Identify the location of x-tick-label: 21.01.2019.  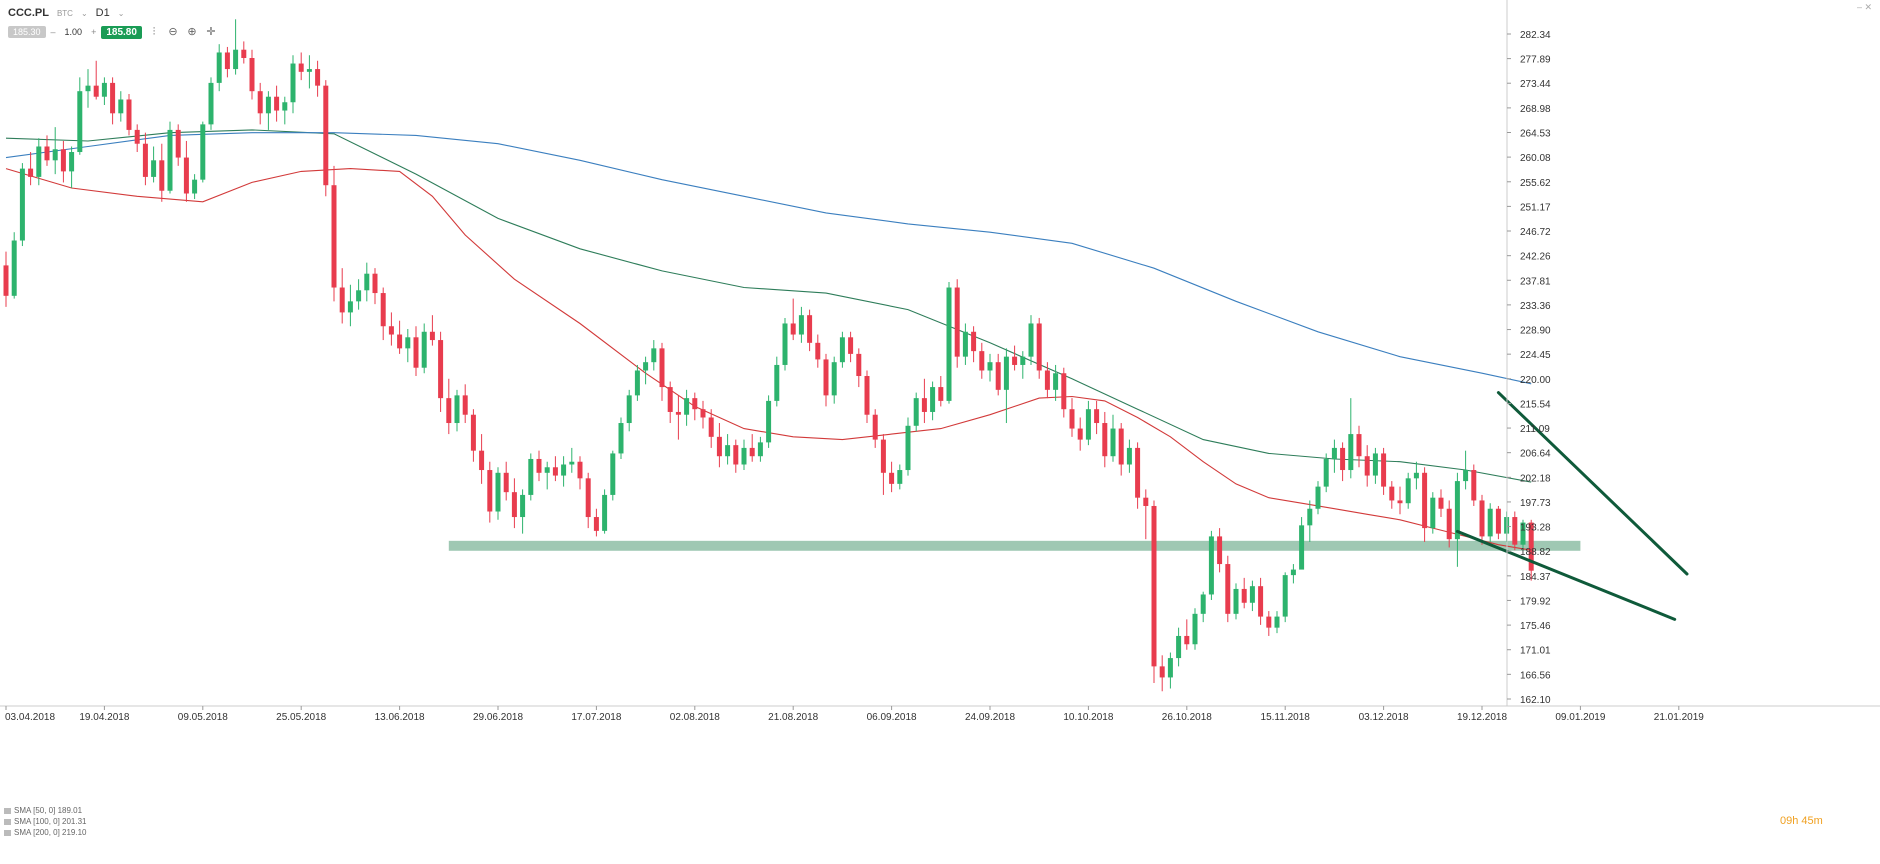
(1679, 717).